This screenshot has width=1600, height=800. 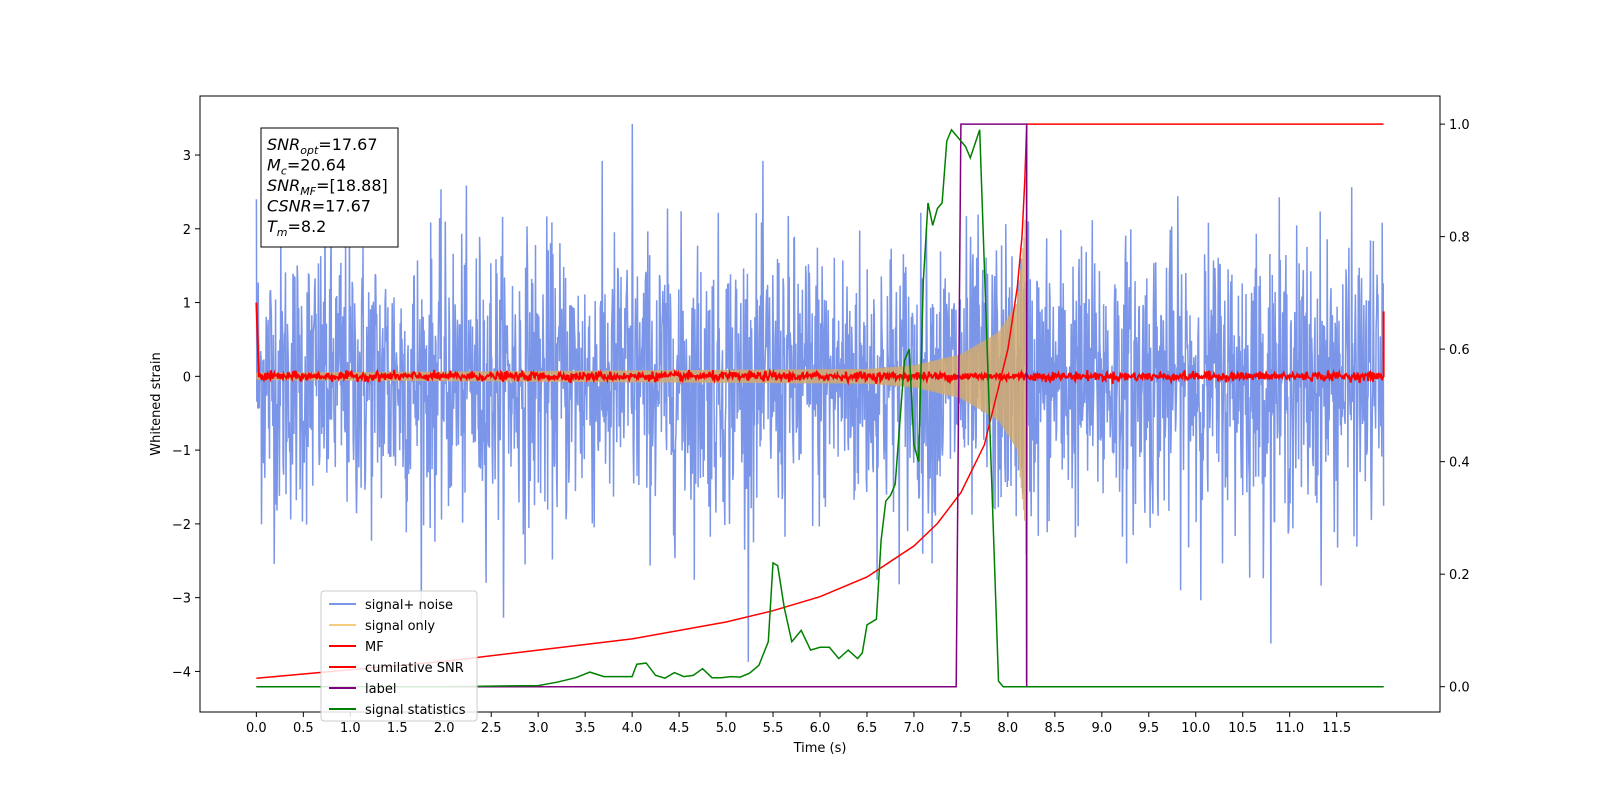 What do you see at coordinates (409, 605) in the screenshot?
I see `legend-label: signal+ noise` at bounding box center [409, 605].